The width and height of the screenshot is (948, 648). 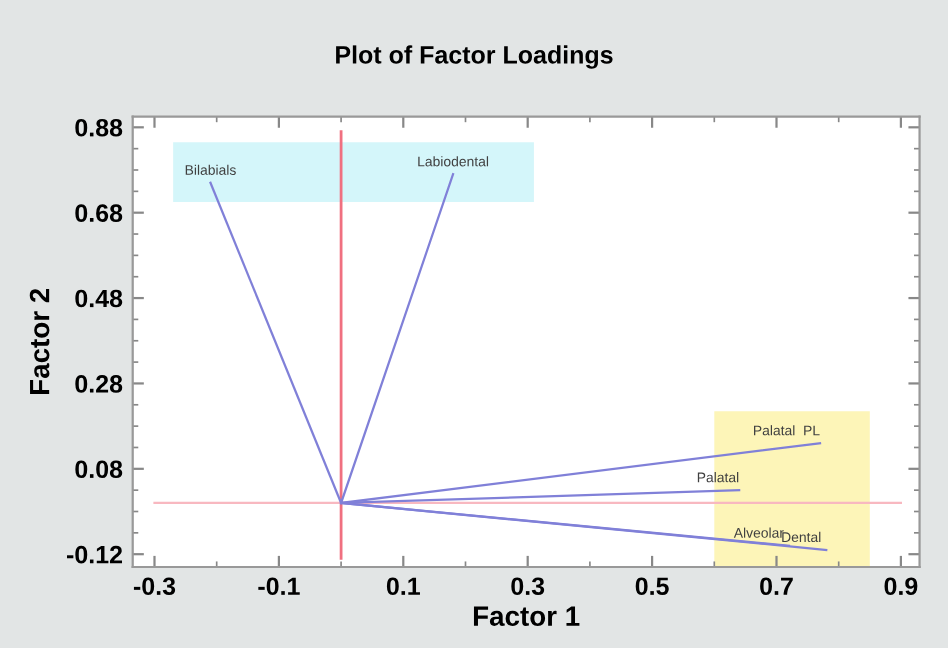 What do you see at coordinates (39, 341) in the screenshot?
I see `y-axis-title: Factor 2` at bounding box center [39, 341].